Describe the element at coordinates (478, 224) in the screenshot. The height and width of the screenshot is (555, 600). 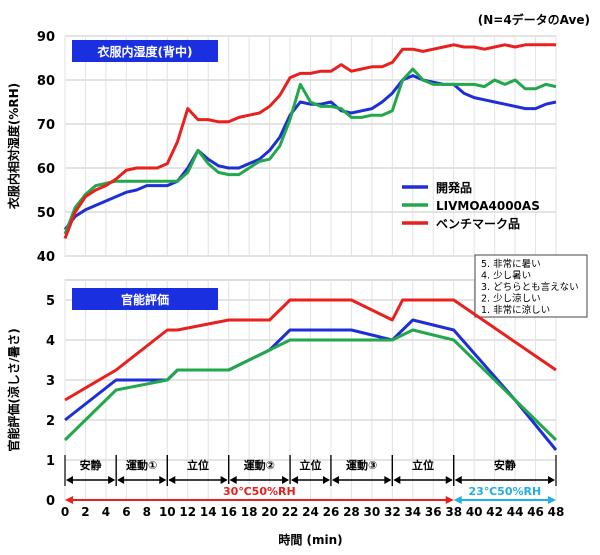
I see `legend-label: ベンチマーク品` at that location.